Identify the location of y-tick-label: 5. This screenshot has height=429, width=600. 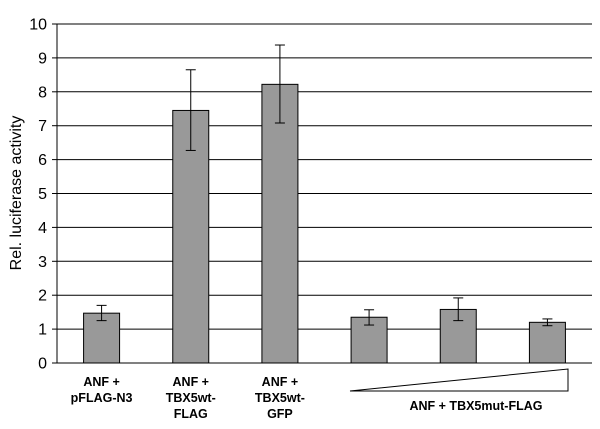
(42, 194).